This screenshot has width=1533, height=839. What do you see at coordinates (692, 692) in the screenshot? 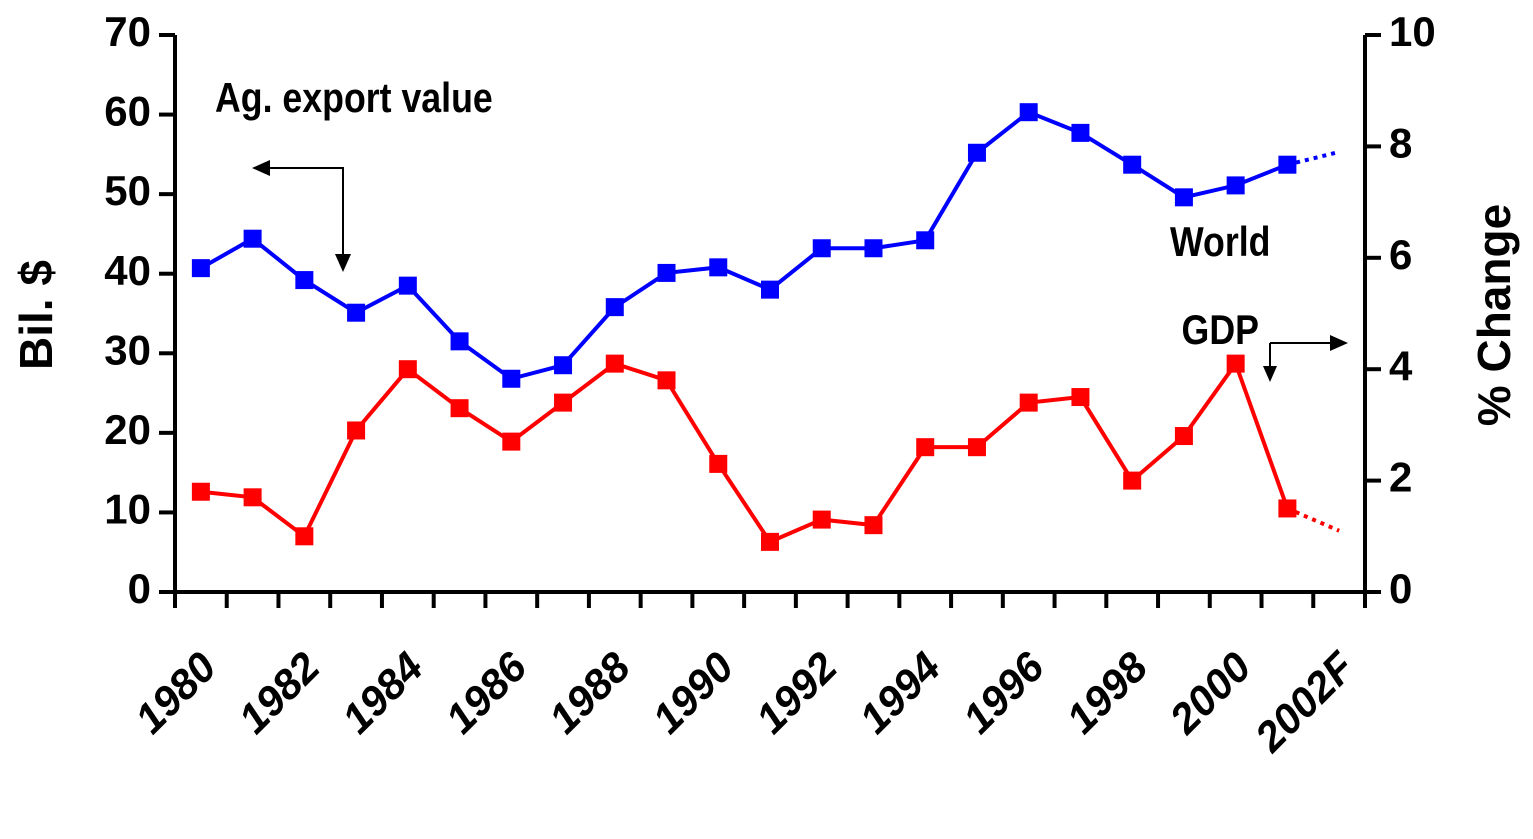
I see `x-tick-label: 1990` at bounding box center [692, 692].